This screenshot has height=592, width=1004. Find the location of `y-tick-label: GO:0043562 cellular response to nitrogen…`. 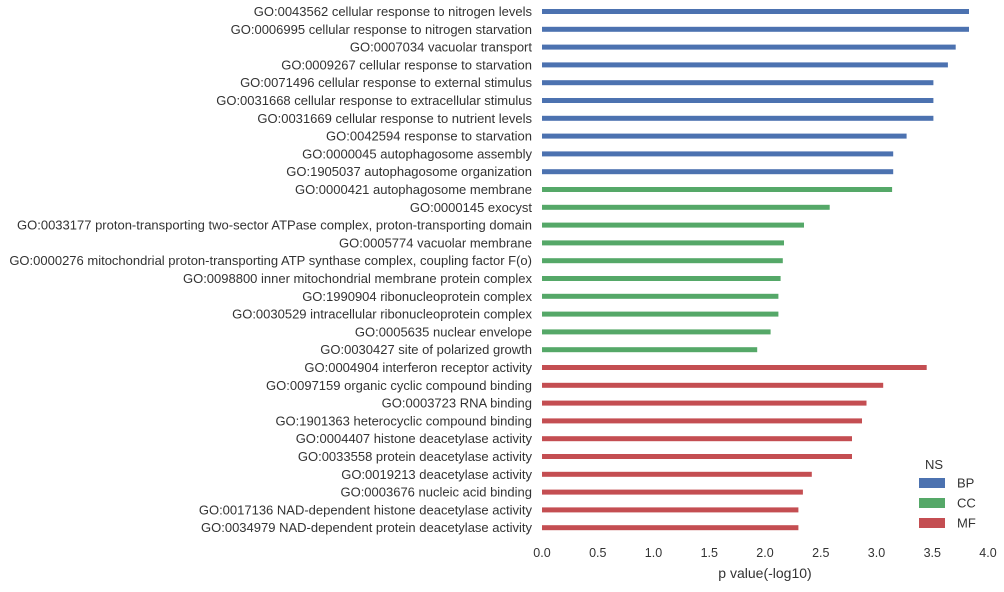

y-tick-label: GO:0043562 cellular response to nitrogen… is located at coordinates (393, 11).